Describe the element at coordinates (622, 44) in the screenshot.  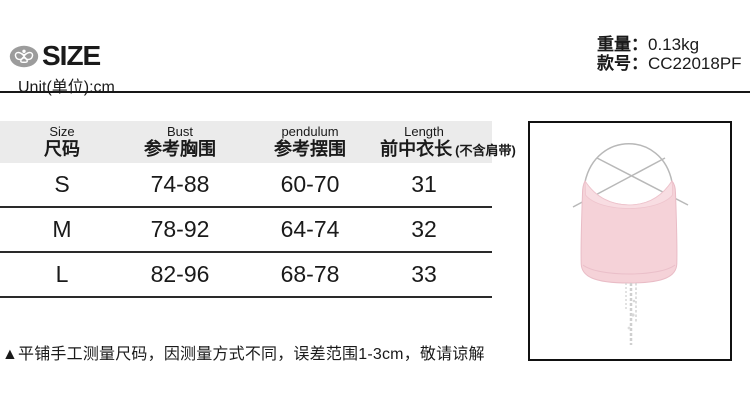
I see `weight-label: 重量：` at that location.